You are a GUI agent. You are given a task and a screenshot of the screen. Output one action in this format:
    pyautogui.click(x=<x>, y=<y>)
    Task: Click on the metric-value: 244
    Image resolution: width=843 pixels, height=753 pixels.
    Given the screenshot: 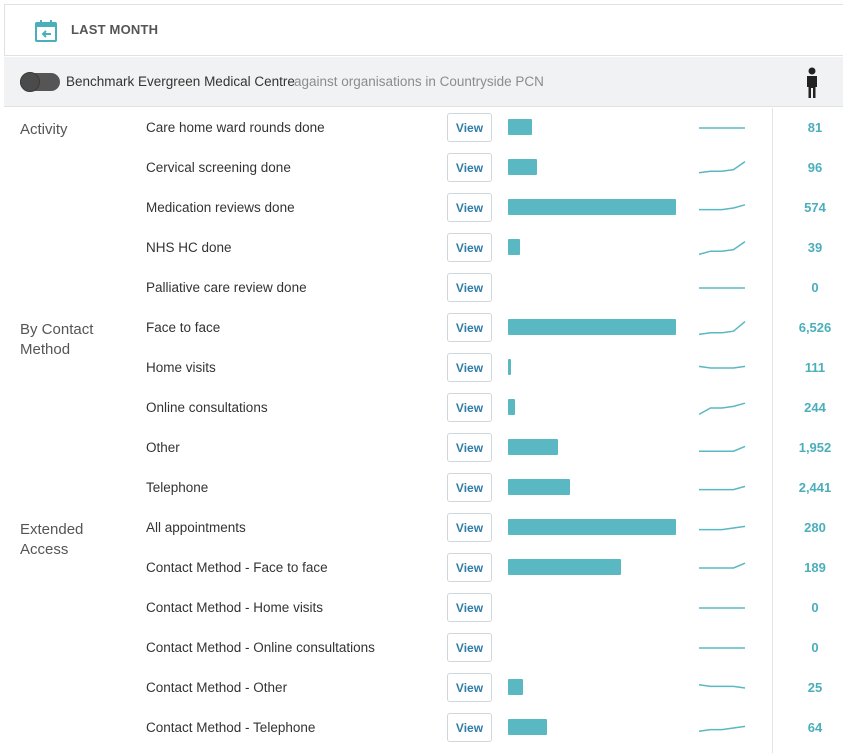 What is the action you would take?
    pyautogui.click(x=815, y=407)
    